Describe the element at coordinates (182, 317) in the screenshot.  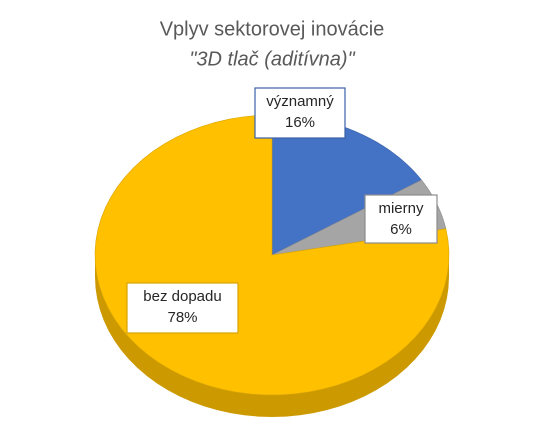
I see `label-value: 78%` at that location.